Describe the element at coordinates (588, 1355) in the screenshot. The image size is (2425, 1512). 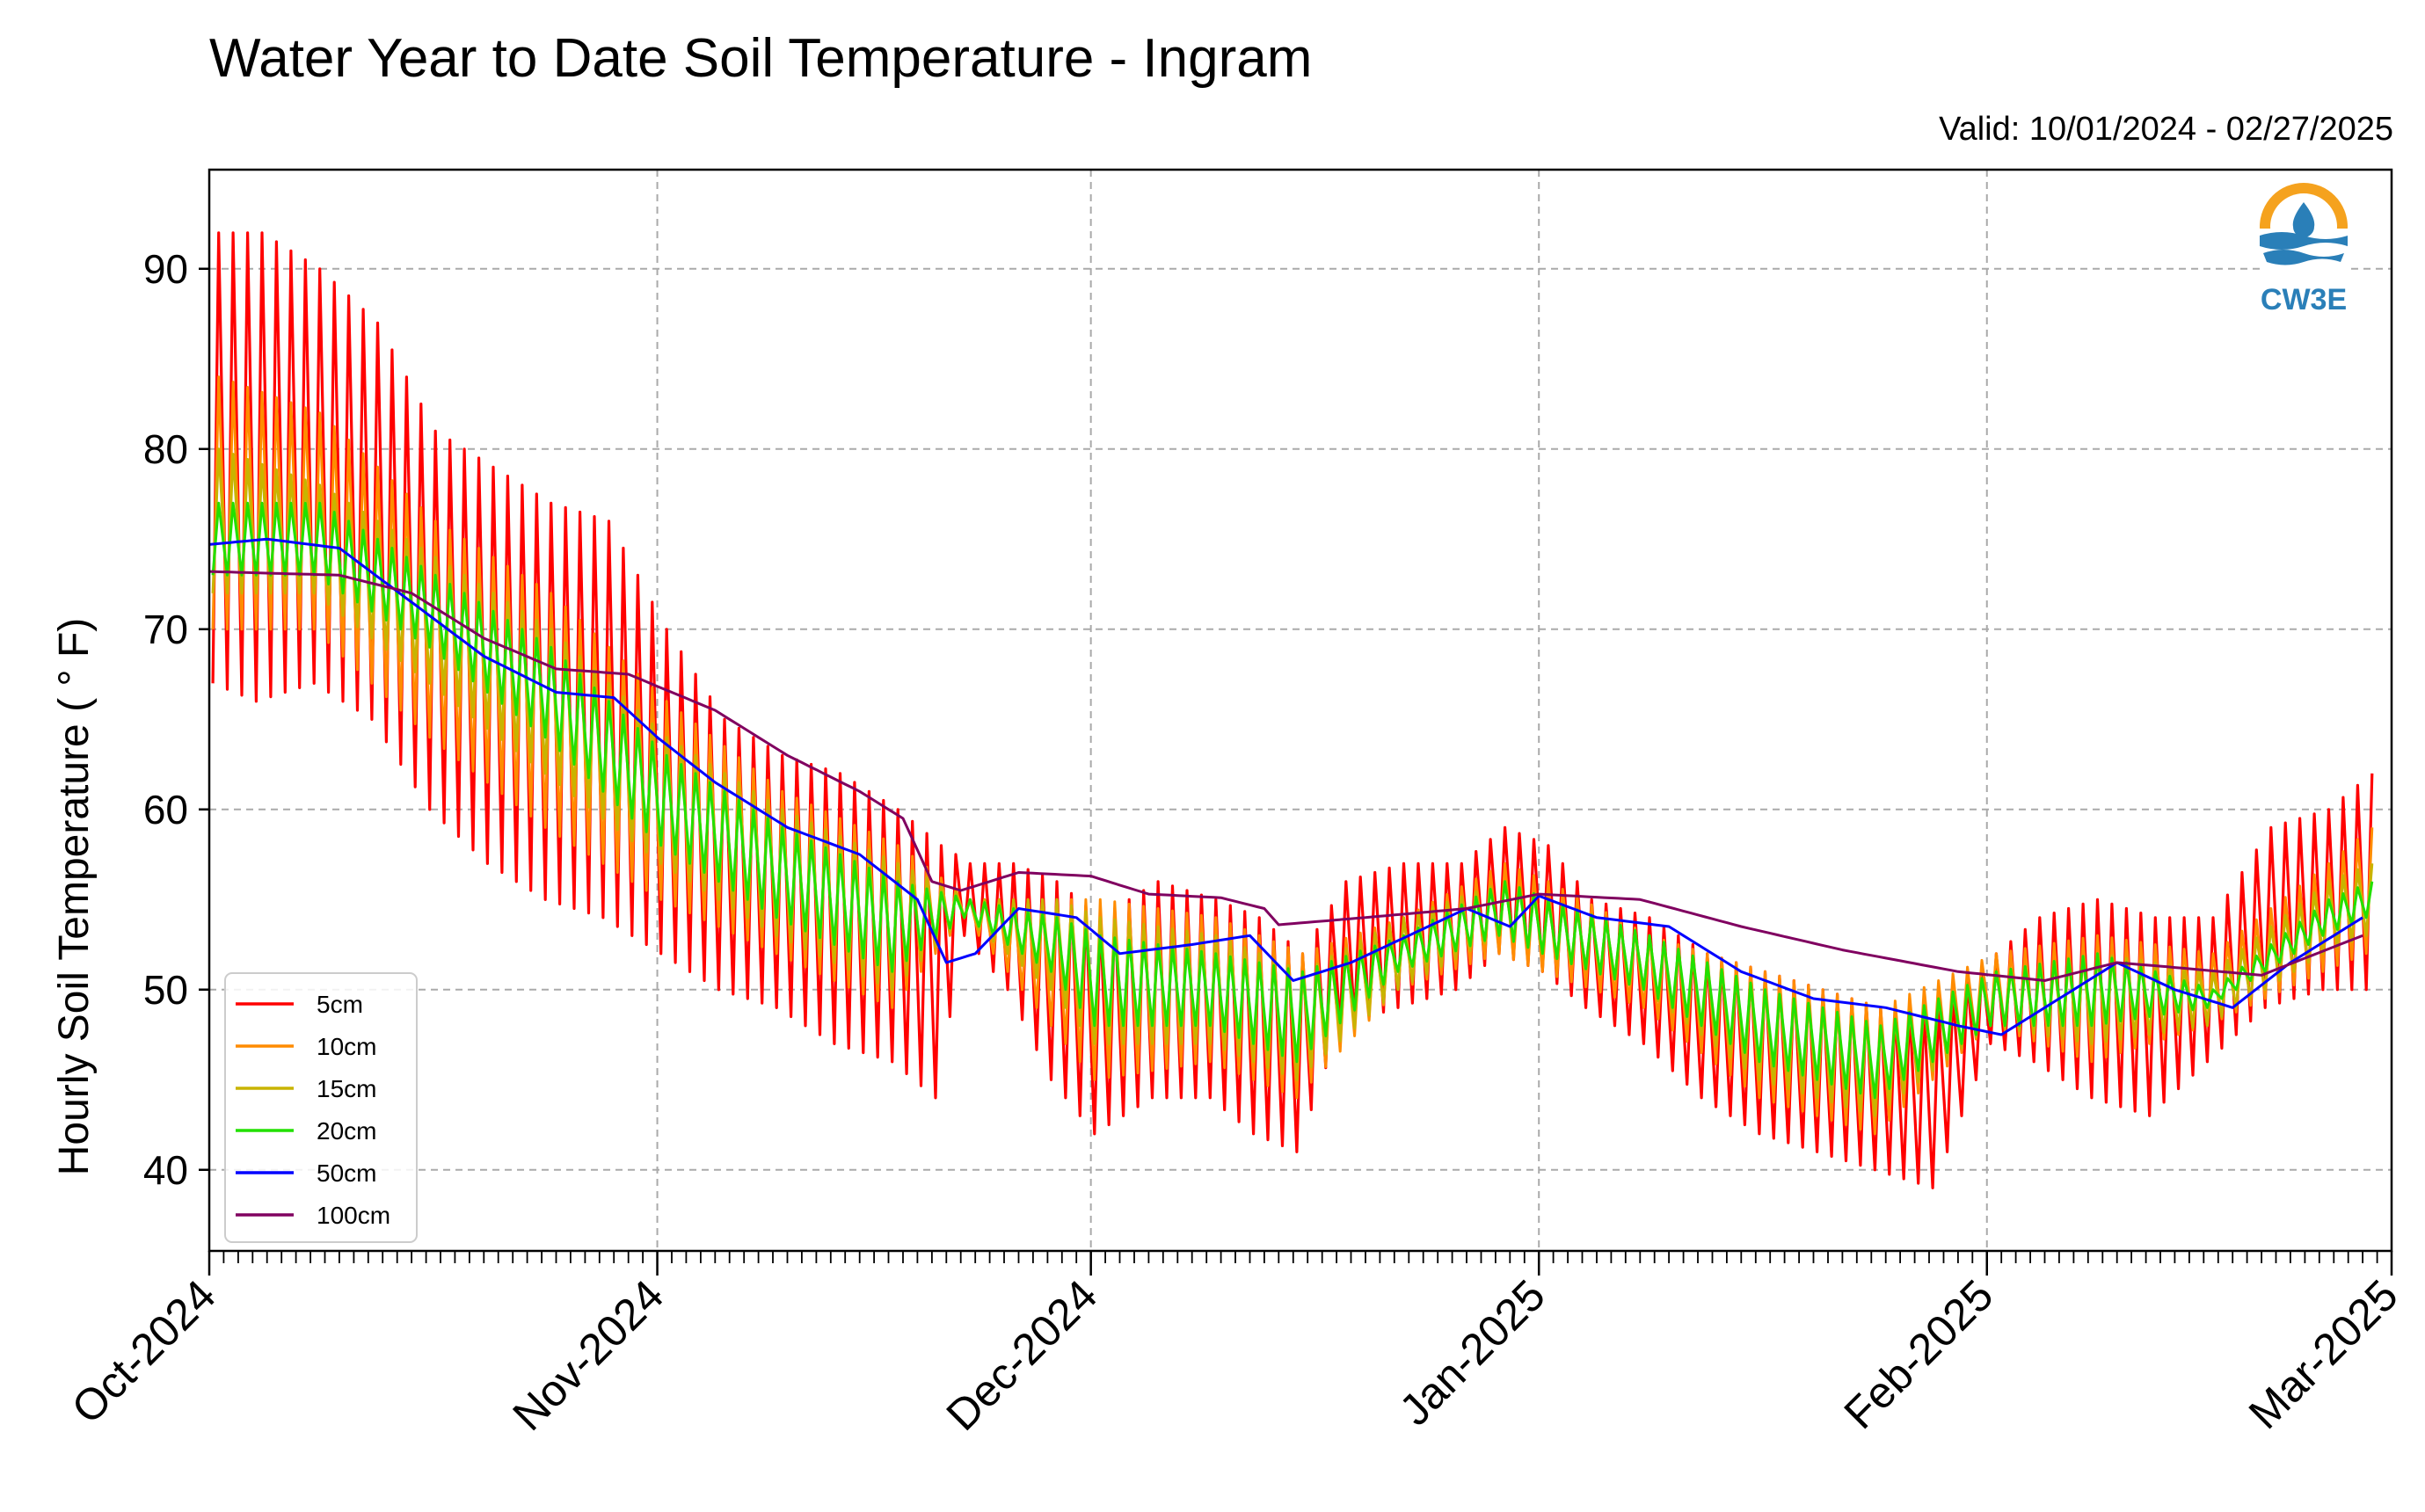
I see `x-tick-label: Nov-2024` at that location.